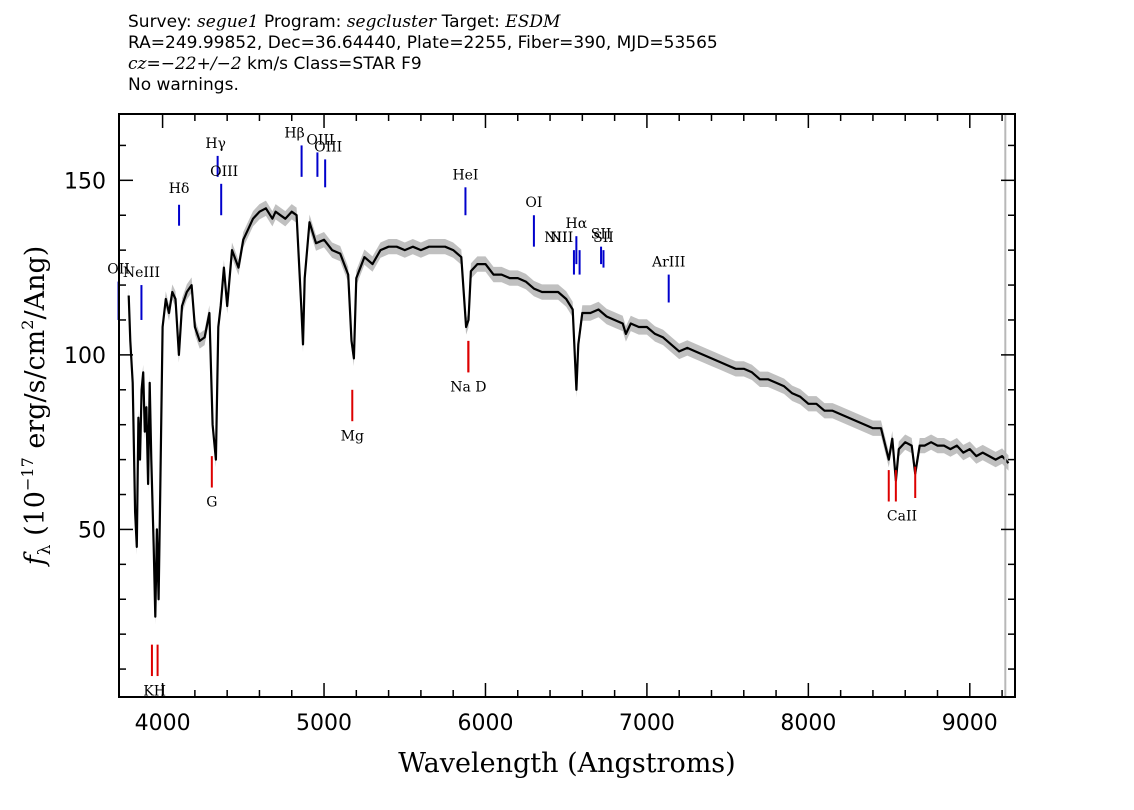 This screenshot has width=1134, height=810. What do you see at coordinates (970, 723) in the screenshot?
I see `x-tick-label: 9000` at bounding box center [970, 723].